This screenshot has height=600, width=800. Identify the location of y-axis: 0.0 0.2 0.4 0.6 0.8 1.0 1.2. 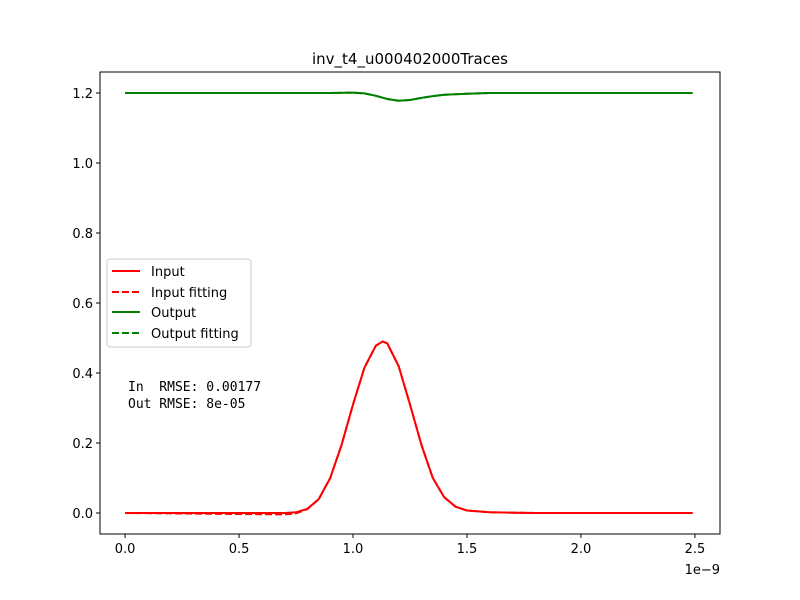
(86, 304).